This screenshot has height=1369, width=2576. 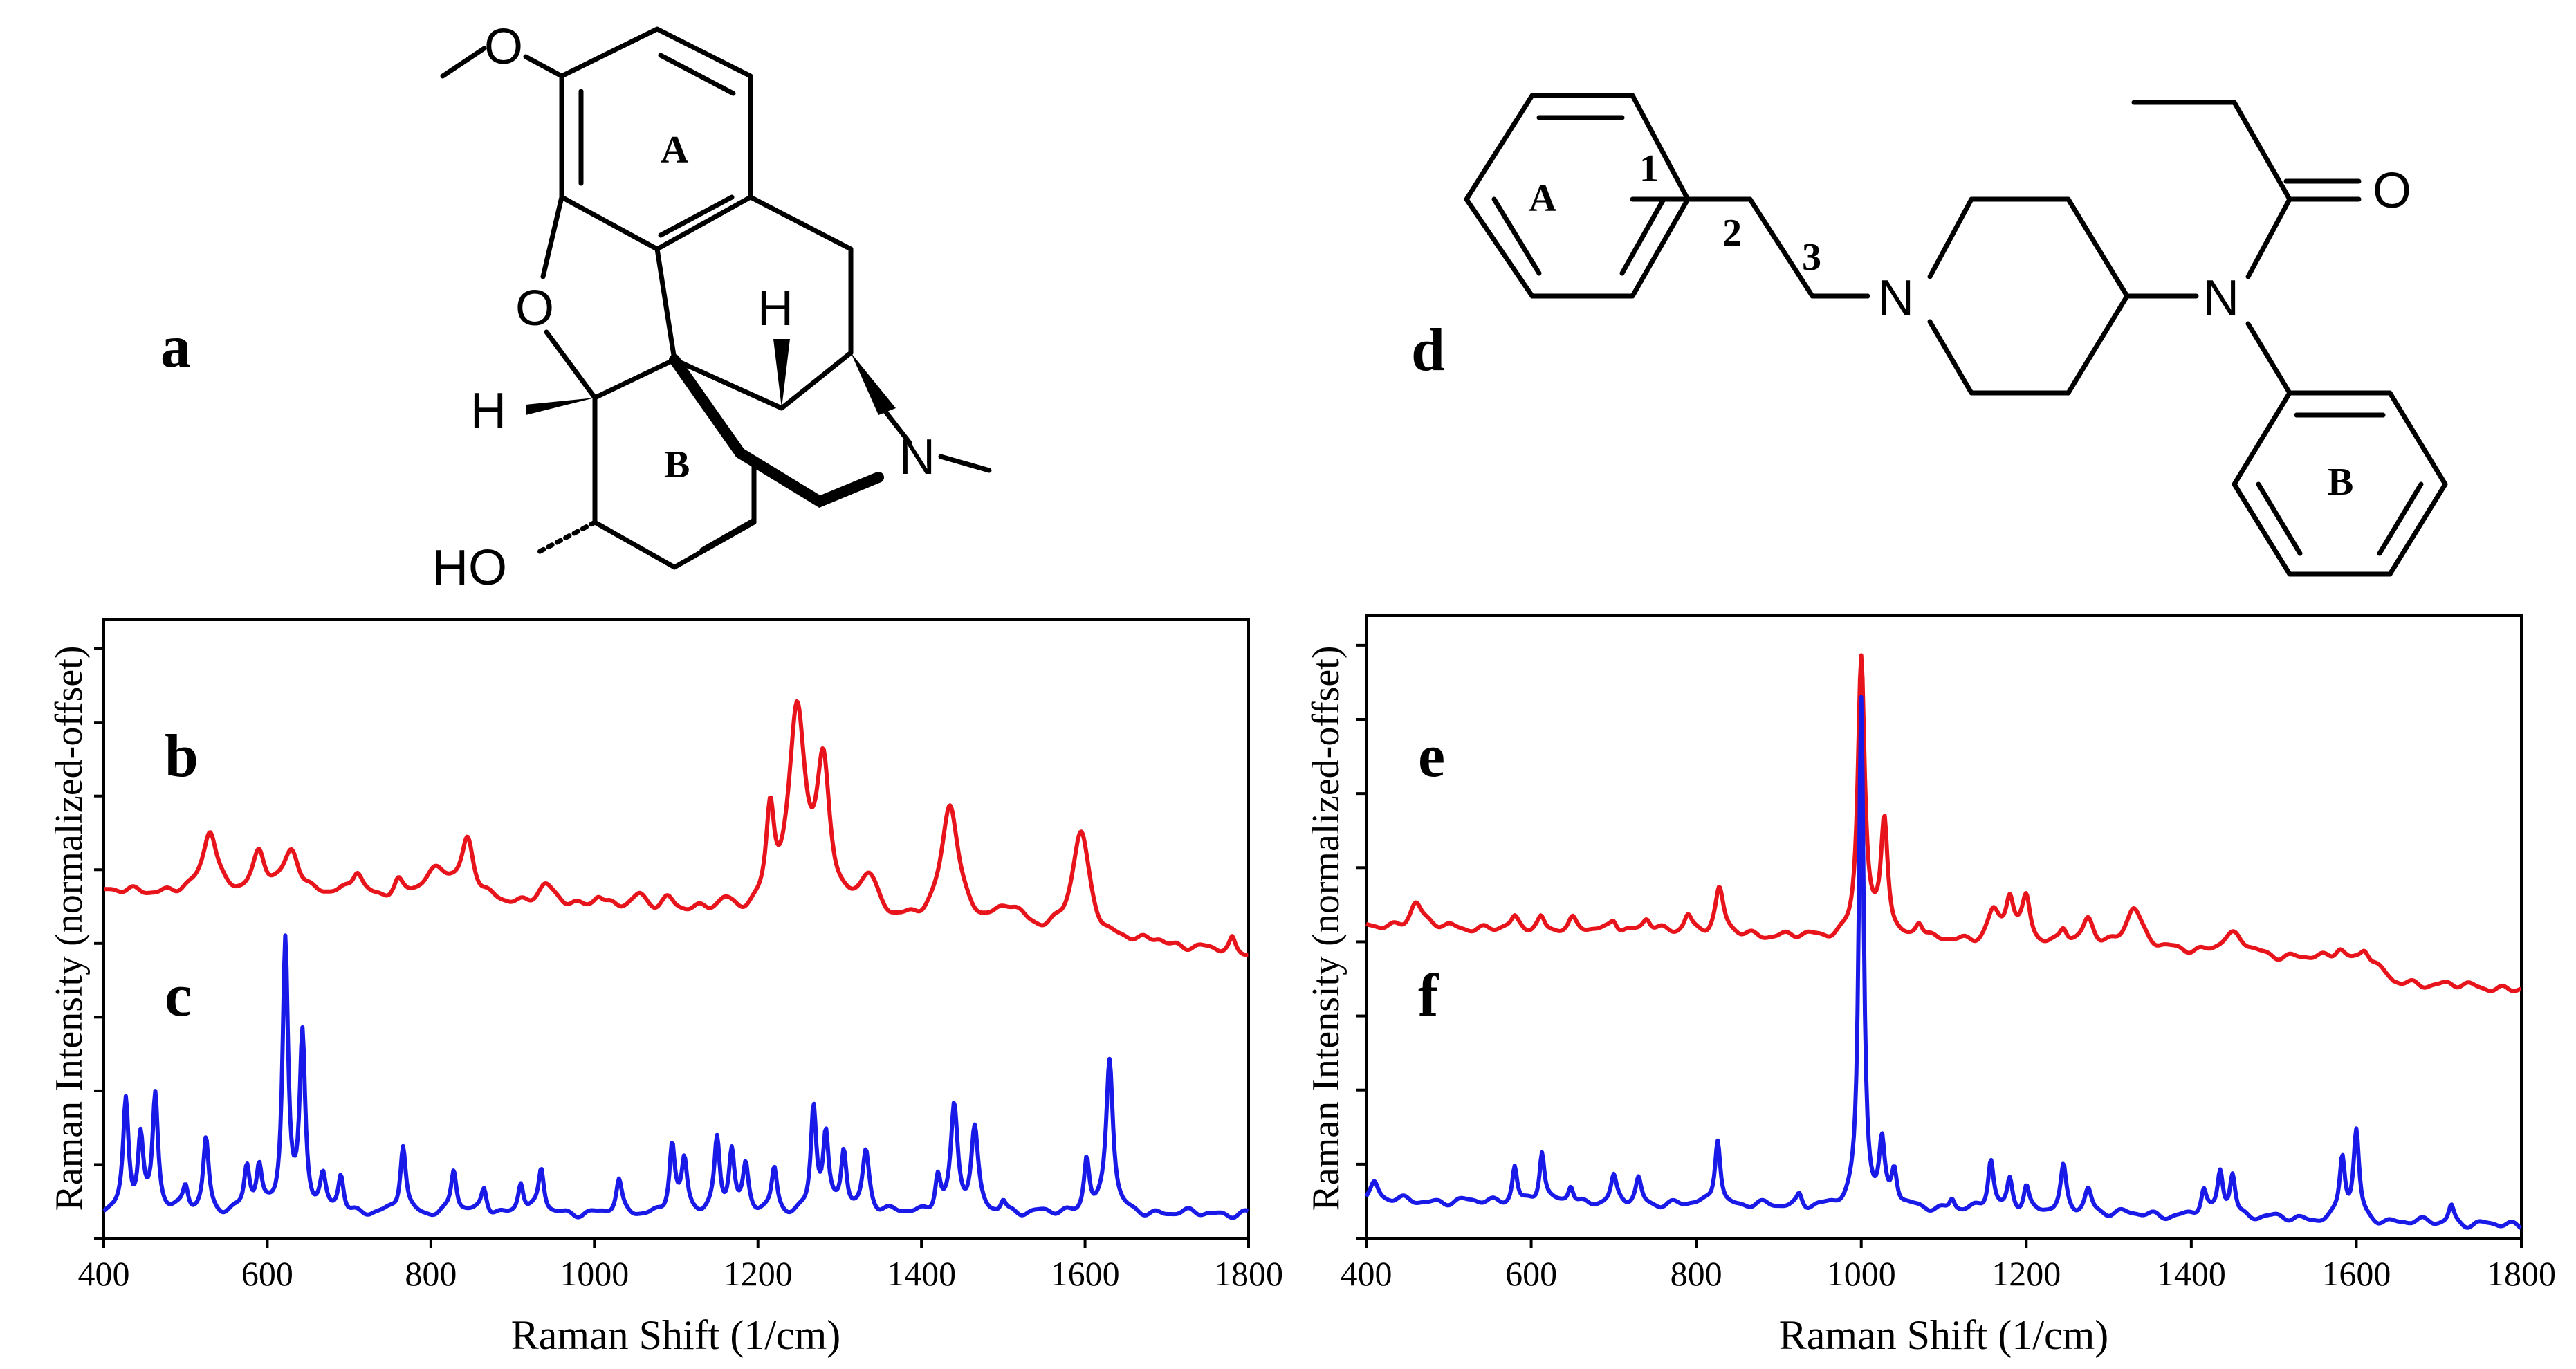 I want to click on chart-left-xtick-label: 400, so click(x=104, y=1273).